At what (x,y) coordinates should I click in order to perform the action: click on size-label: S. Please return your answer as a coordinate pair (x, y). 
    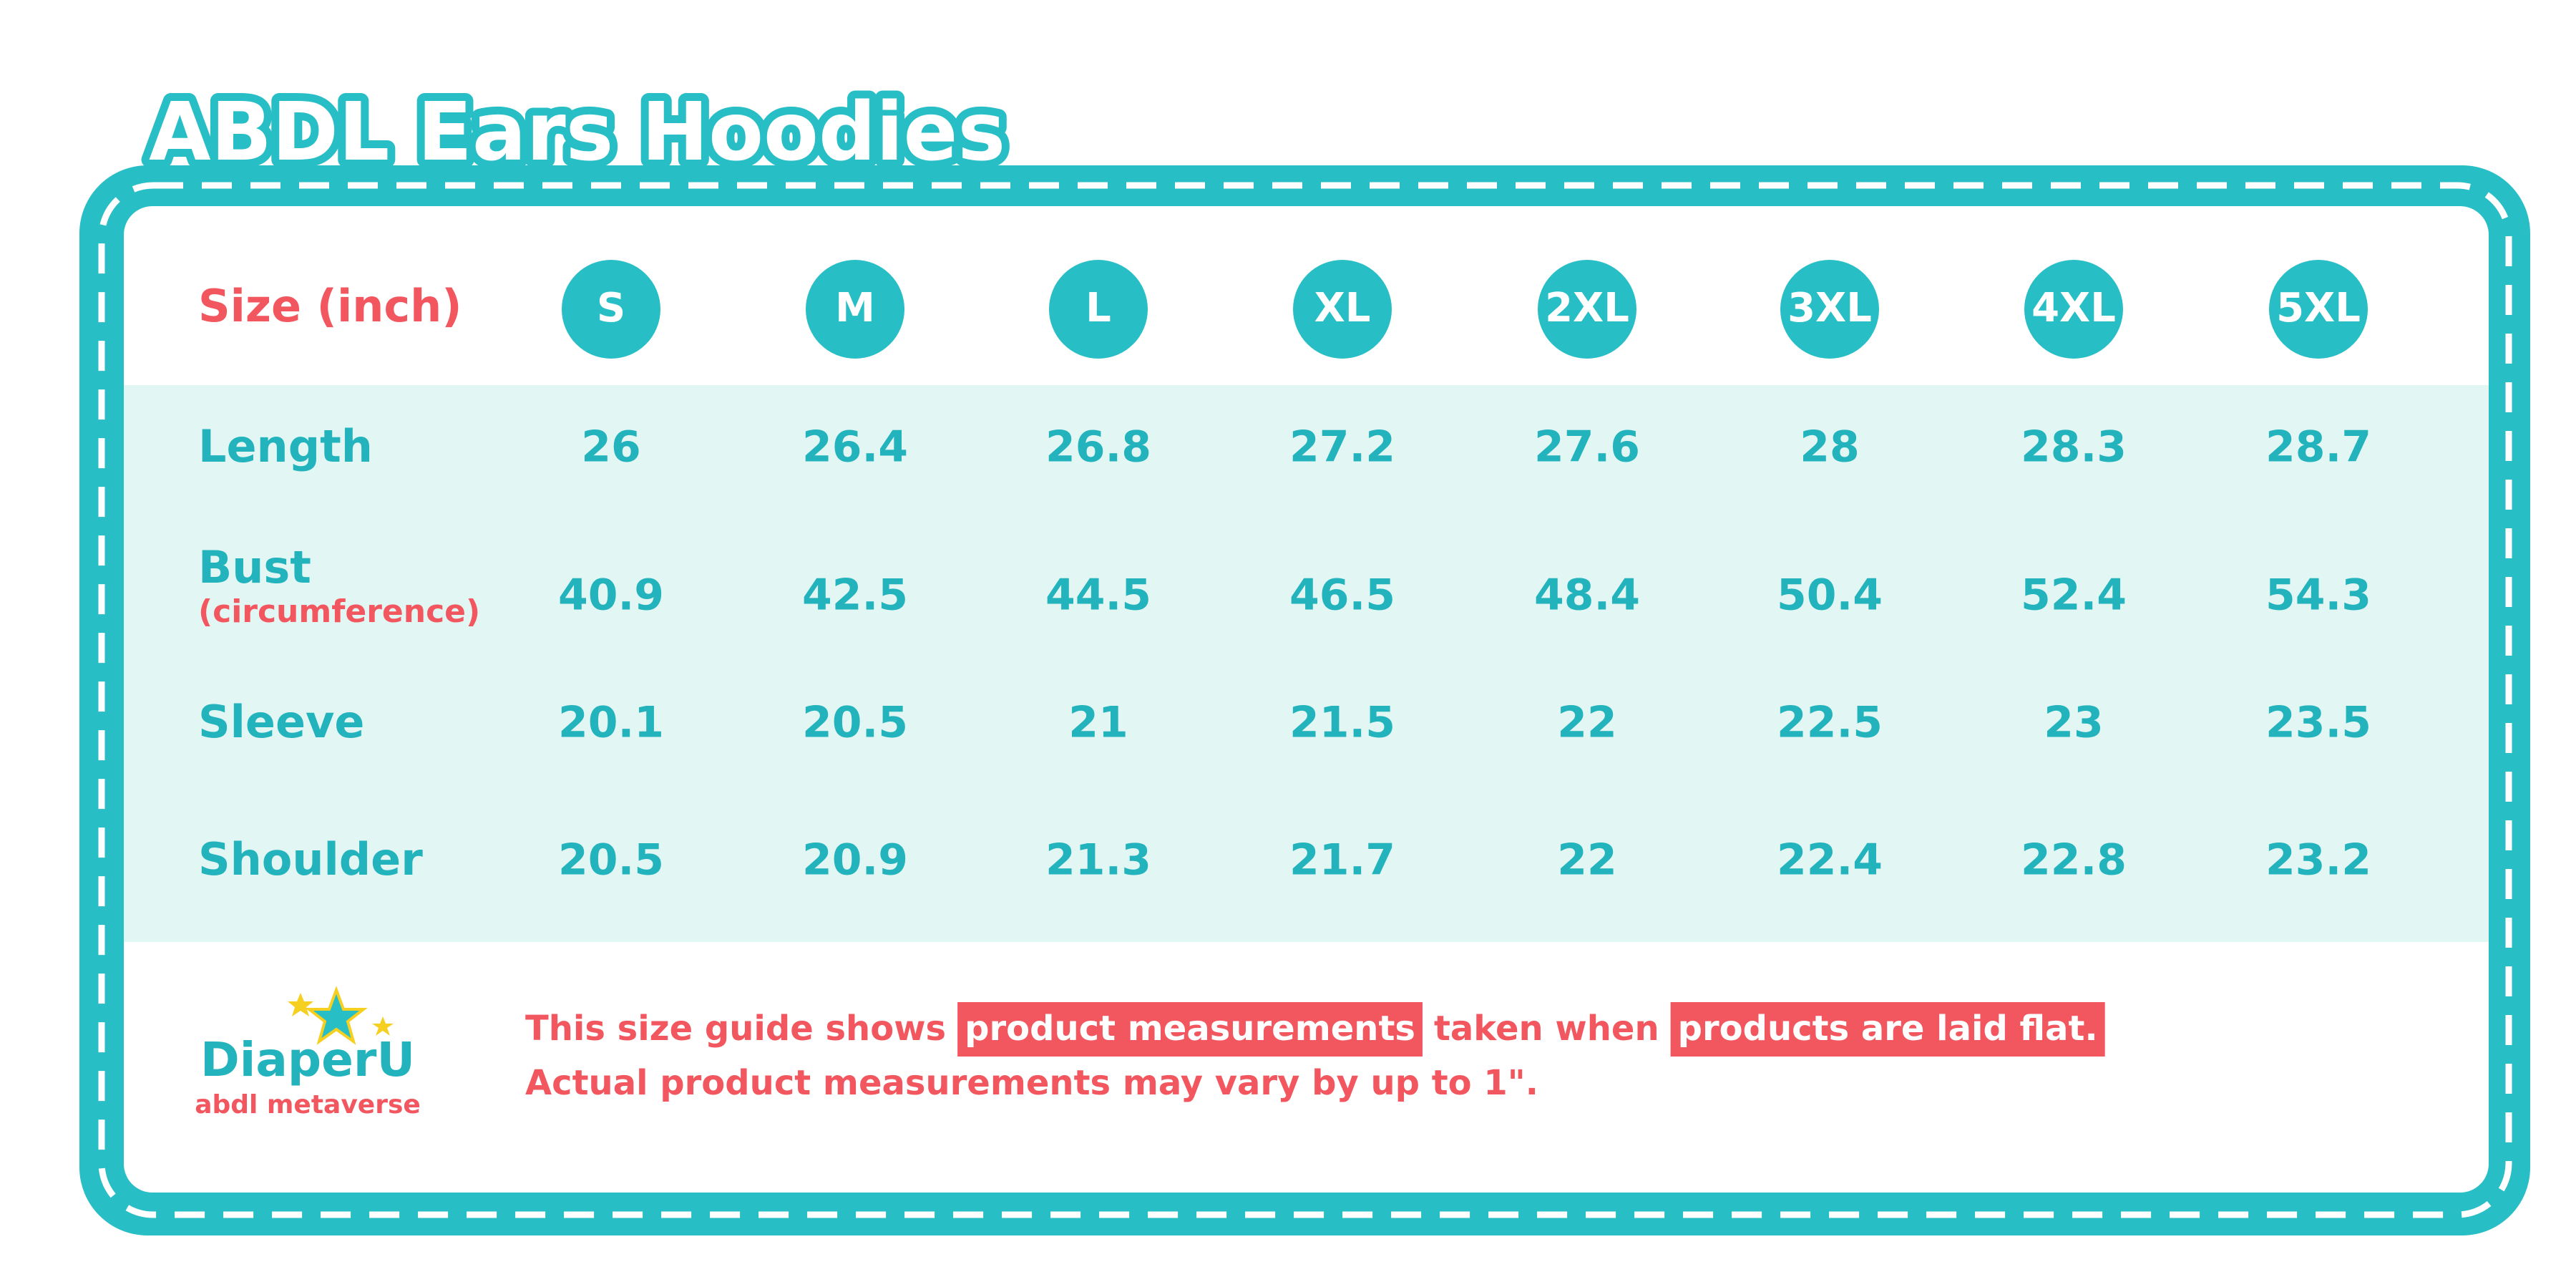
    Looking at the image, I should click on (611, 308).